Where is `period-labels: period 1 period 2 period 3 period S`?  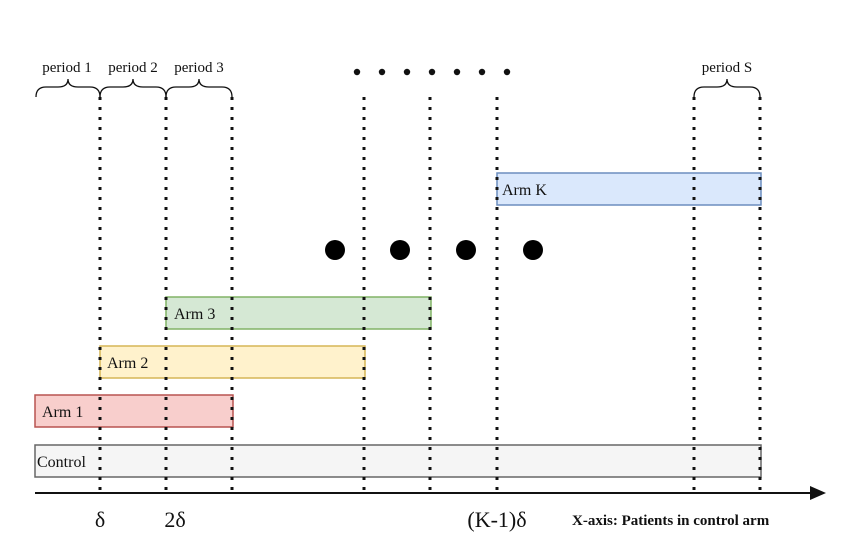
period-labels: period 1 period 2 period 3 period S is located at coordinates (397, 68).